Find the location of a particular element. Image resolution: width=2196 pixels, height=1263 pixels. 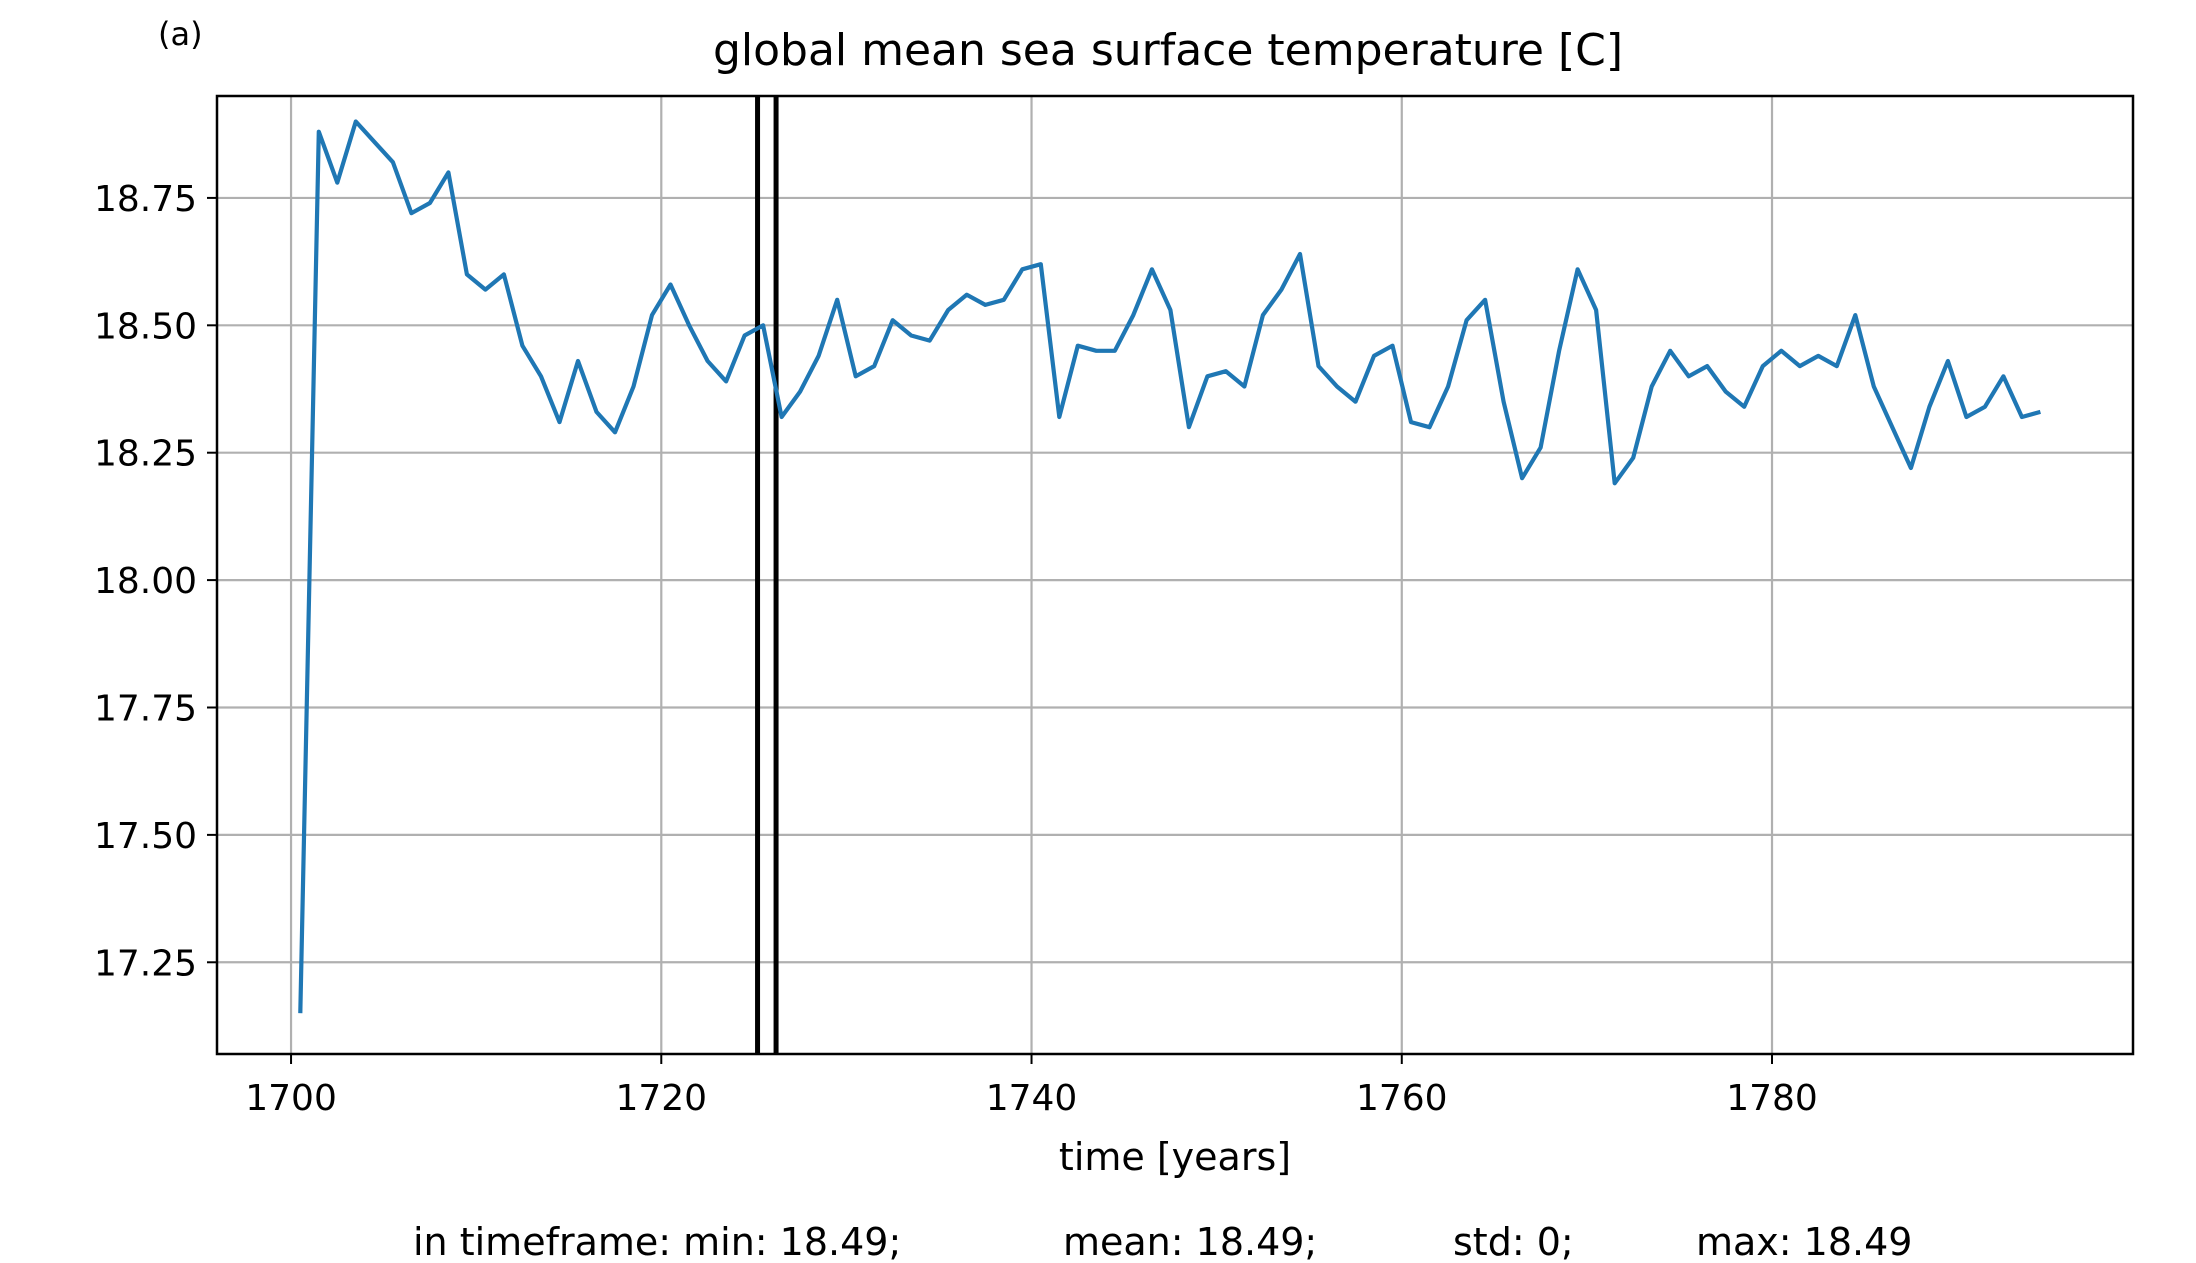

y-tick-label: 17.75 is located at coordinates (145, 708).